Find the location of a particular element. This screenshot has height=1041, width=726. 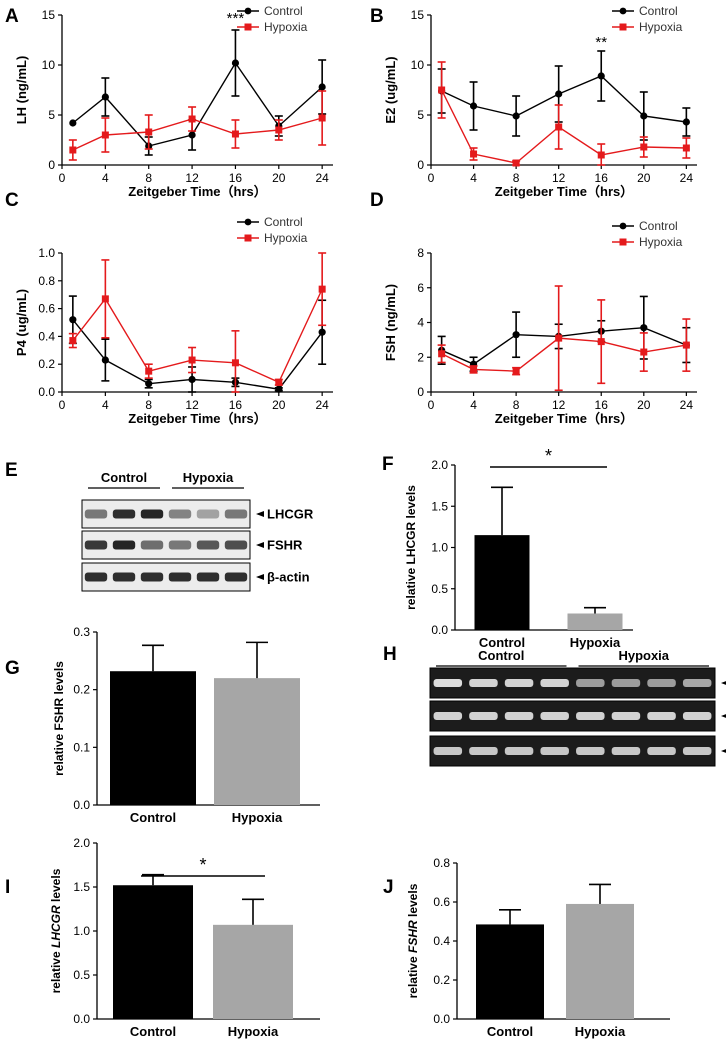

y-tick-label: 5 is located at coordinates (51, 115).